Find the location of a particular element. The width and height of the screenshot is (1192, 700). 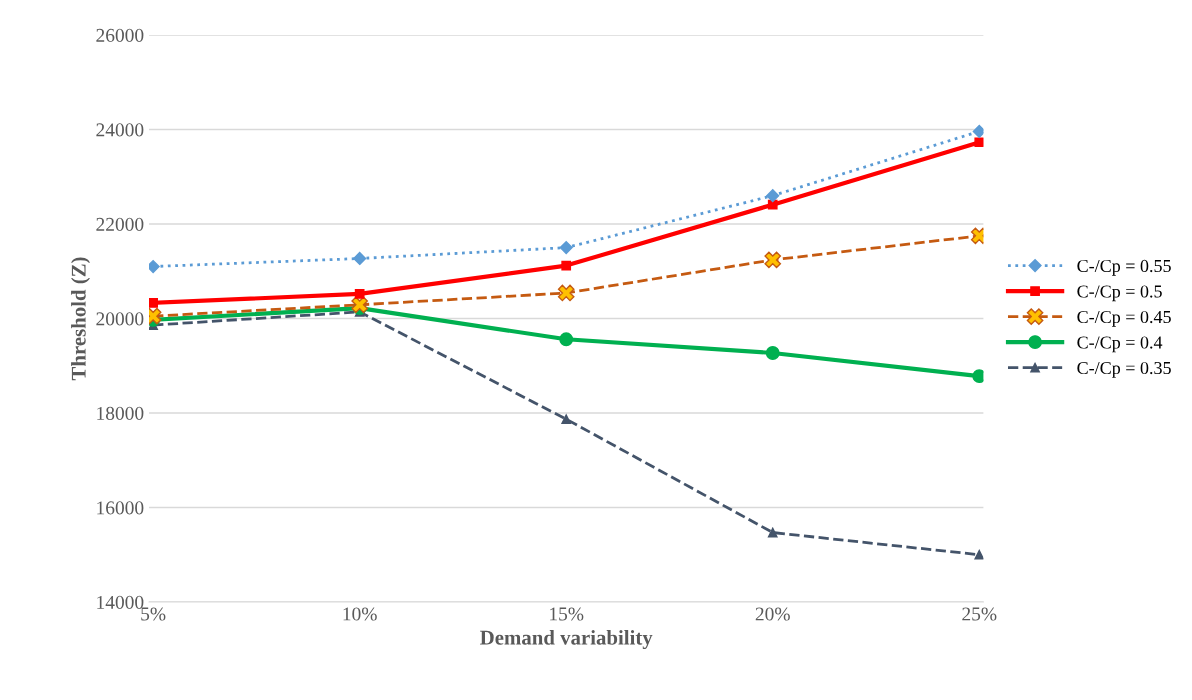

legend-label: C-/Cp = 0.35 is located at coordinates (1124, 369).